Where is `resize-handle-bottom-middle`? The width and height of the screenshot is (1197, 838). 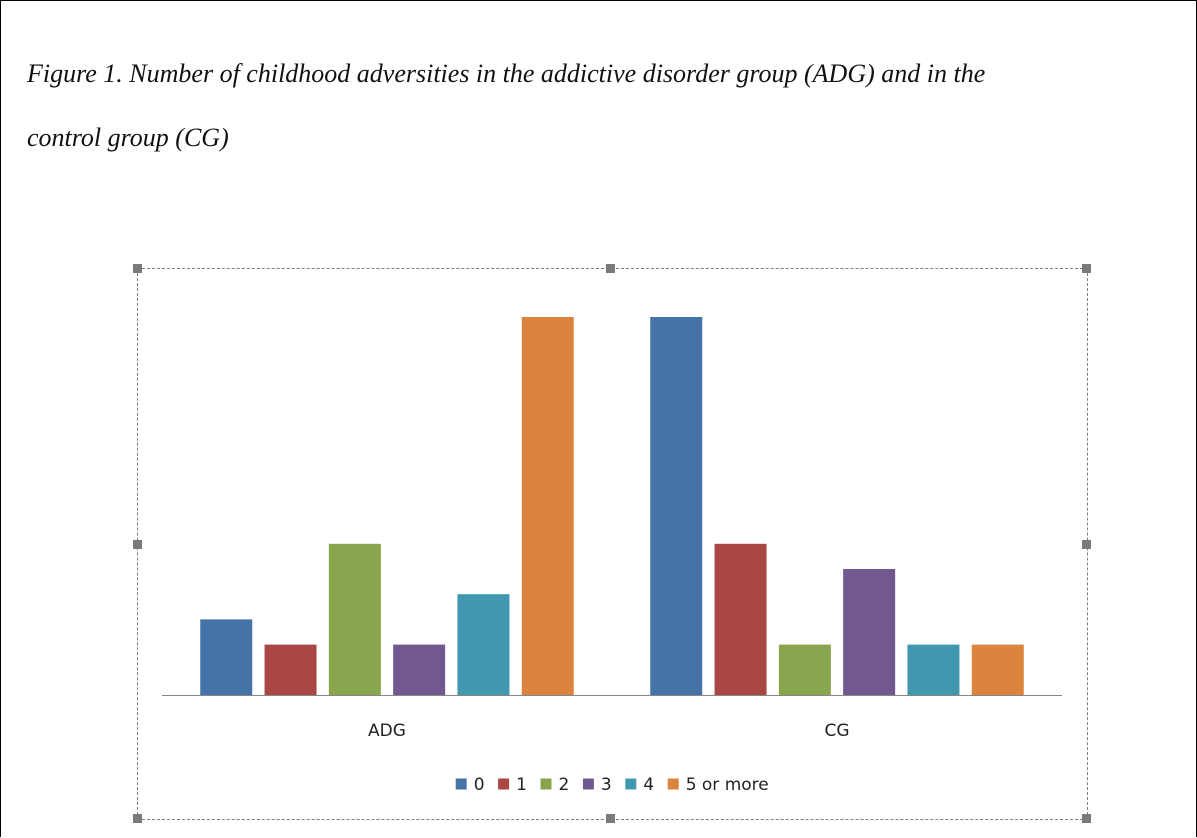 resize-handle-bottom-middle is located at coordinates (610, 818).